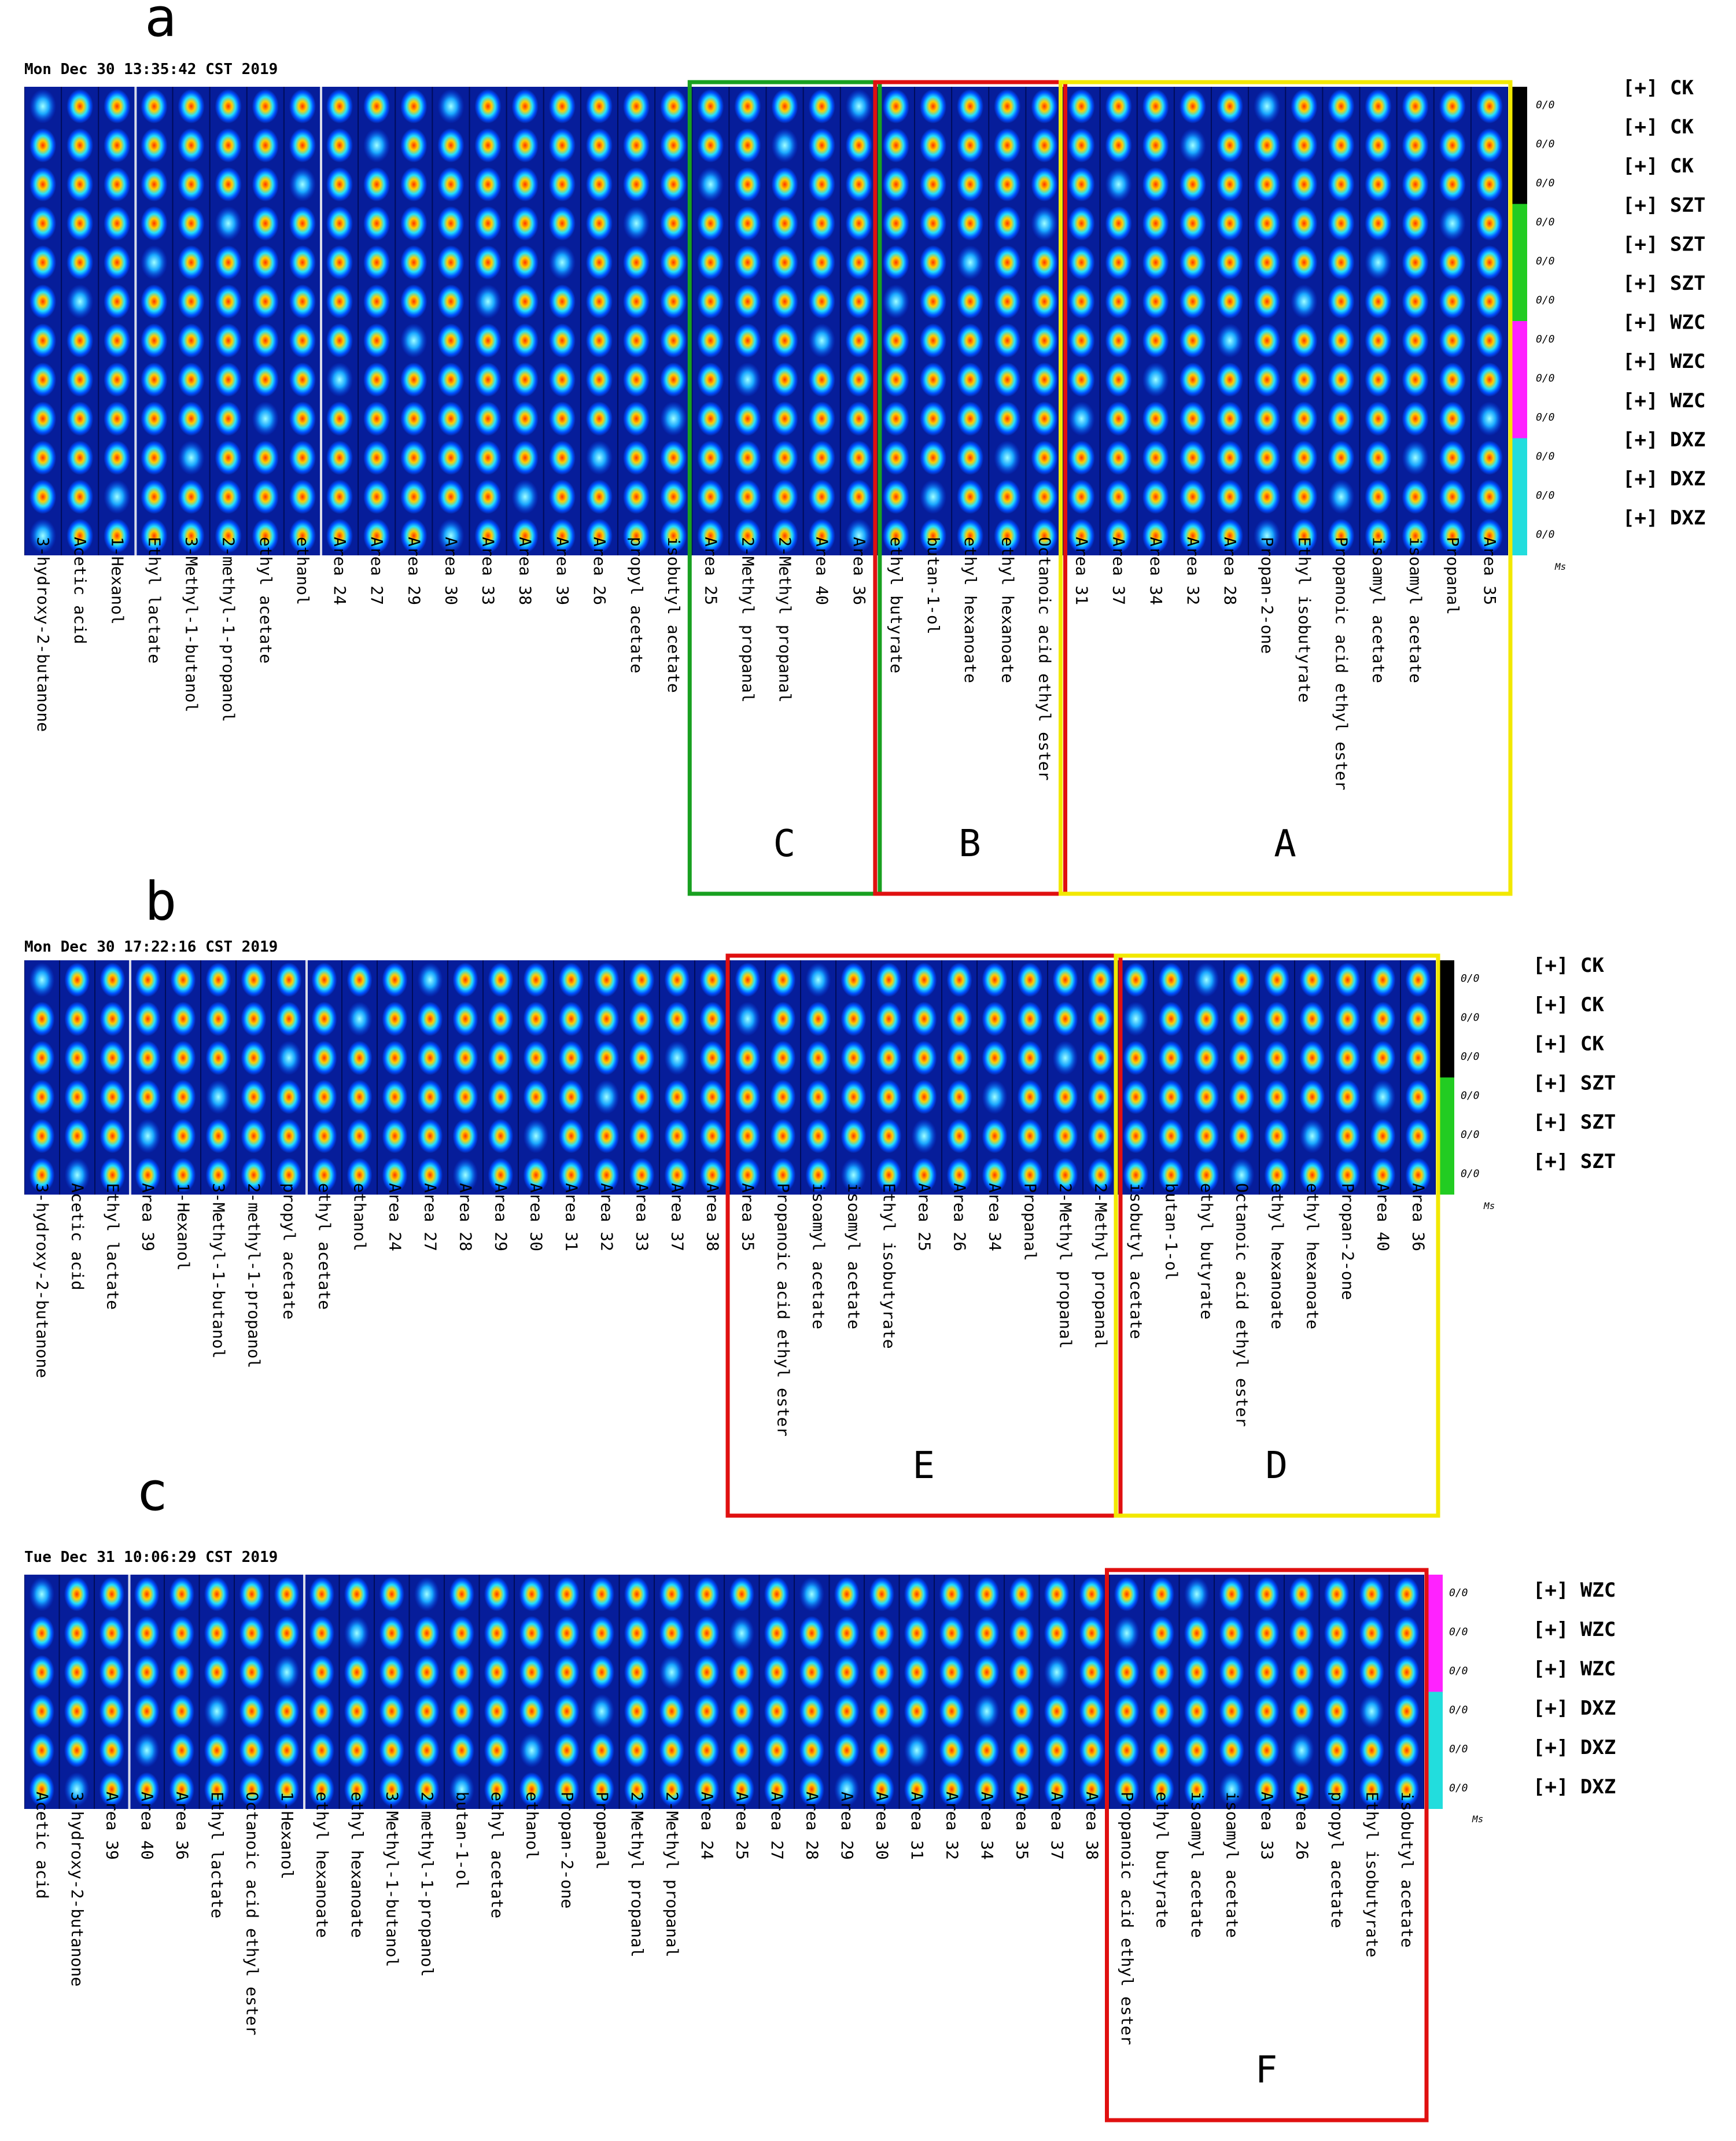 The height and width of the screenshot is (2141, 1736). What do you see at coordinates (1435, 1594) in the screenshot?
I see `group-bar-wzc` at bounding box center [1435, 1594].